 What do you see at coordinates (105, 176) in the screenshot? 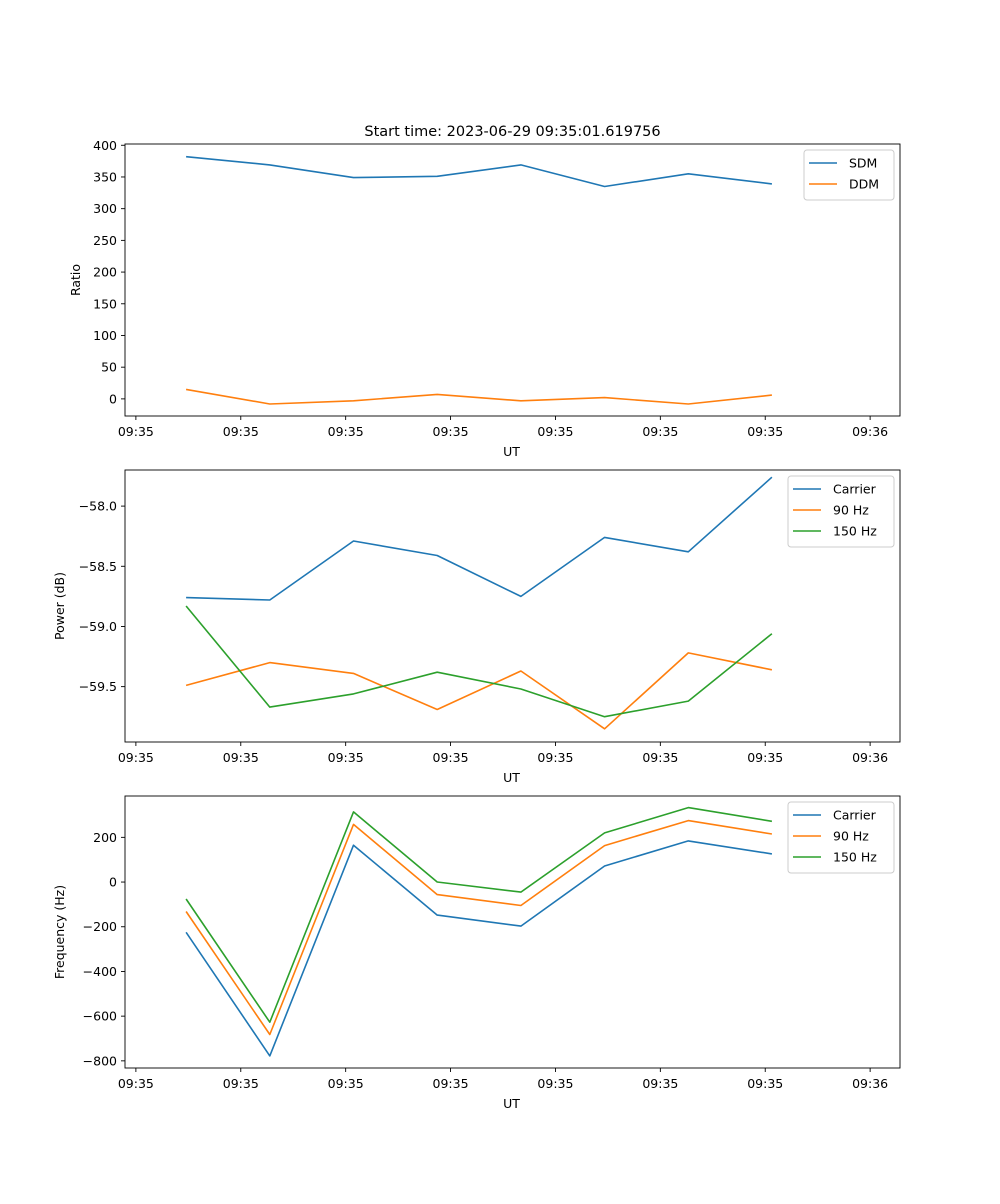
I see `y-tick-label: 350` at bounding box center [105, 176].